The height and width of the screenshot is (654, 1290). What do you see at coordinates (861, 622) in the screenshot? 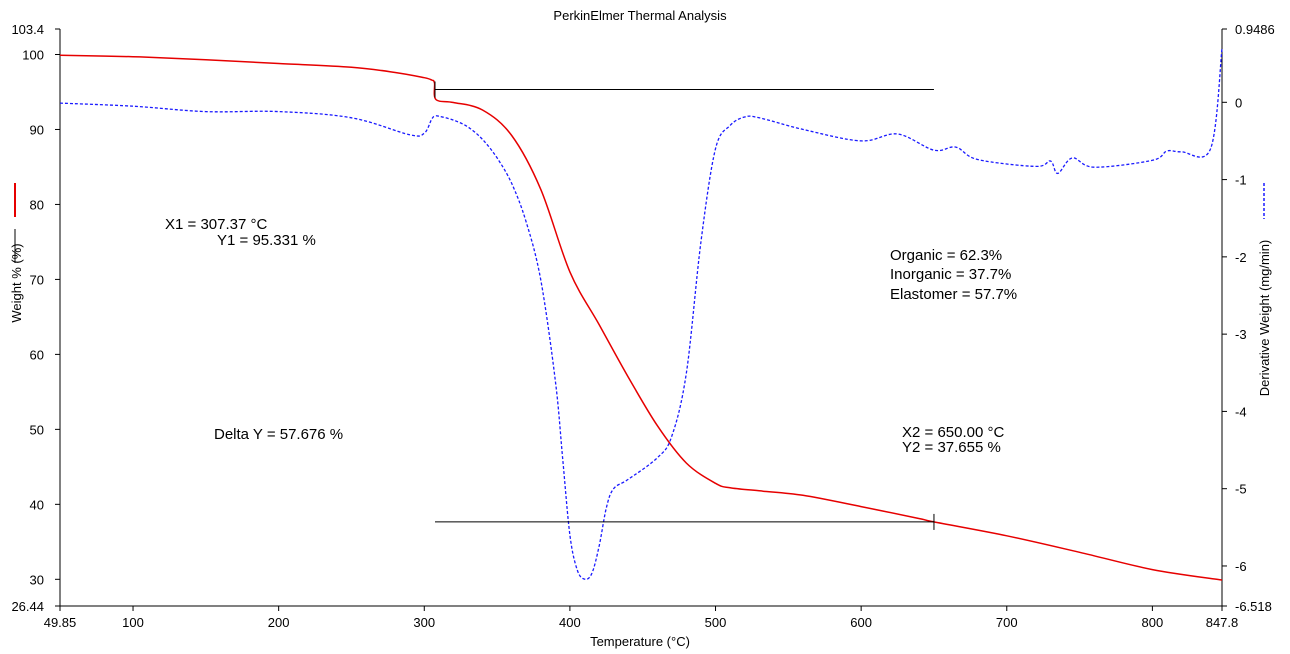
I see `x-tick-label: 600` at bounding box center [861, 622].